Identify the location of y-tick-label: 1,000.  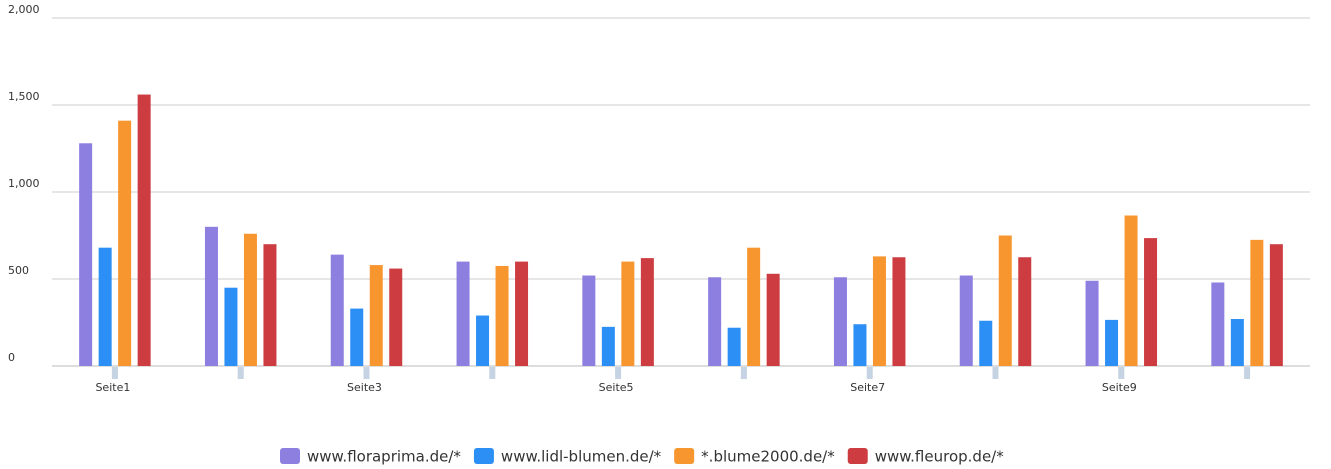
(24, 183).